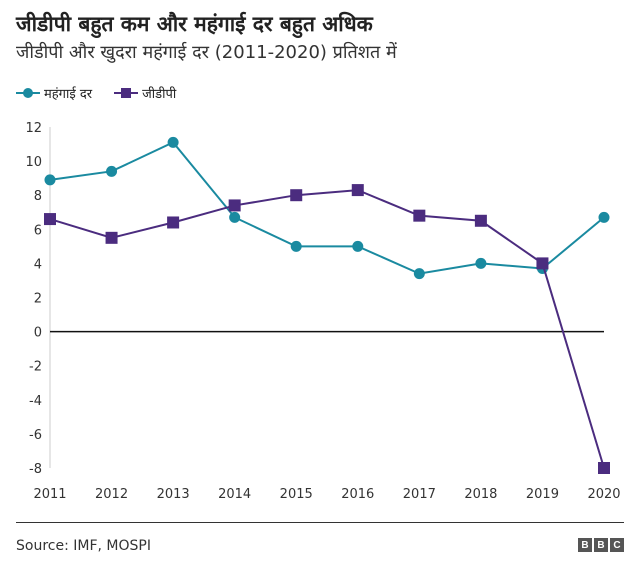 The height and width of the screenshot is (576, 640). Describe the element at coordinates (35, 367) in the screenshot. I see `y-tick-label: -2` at that location.